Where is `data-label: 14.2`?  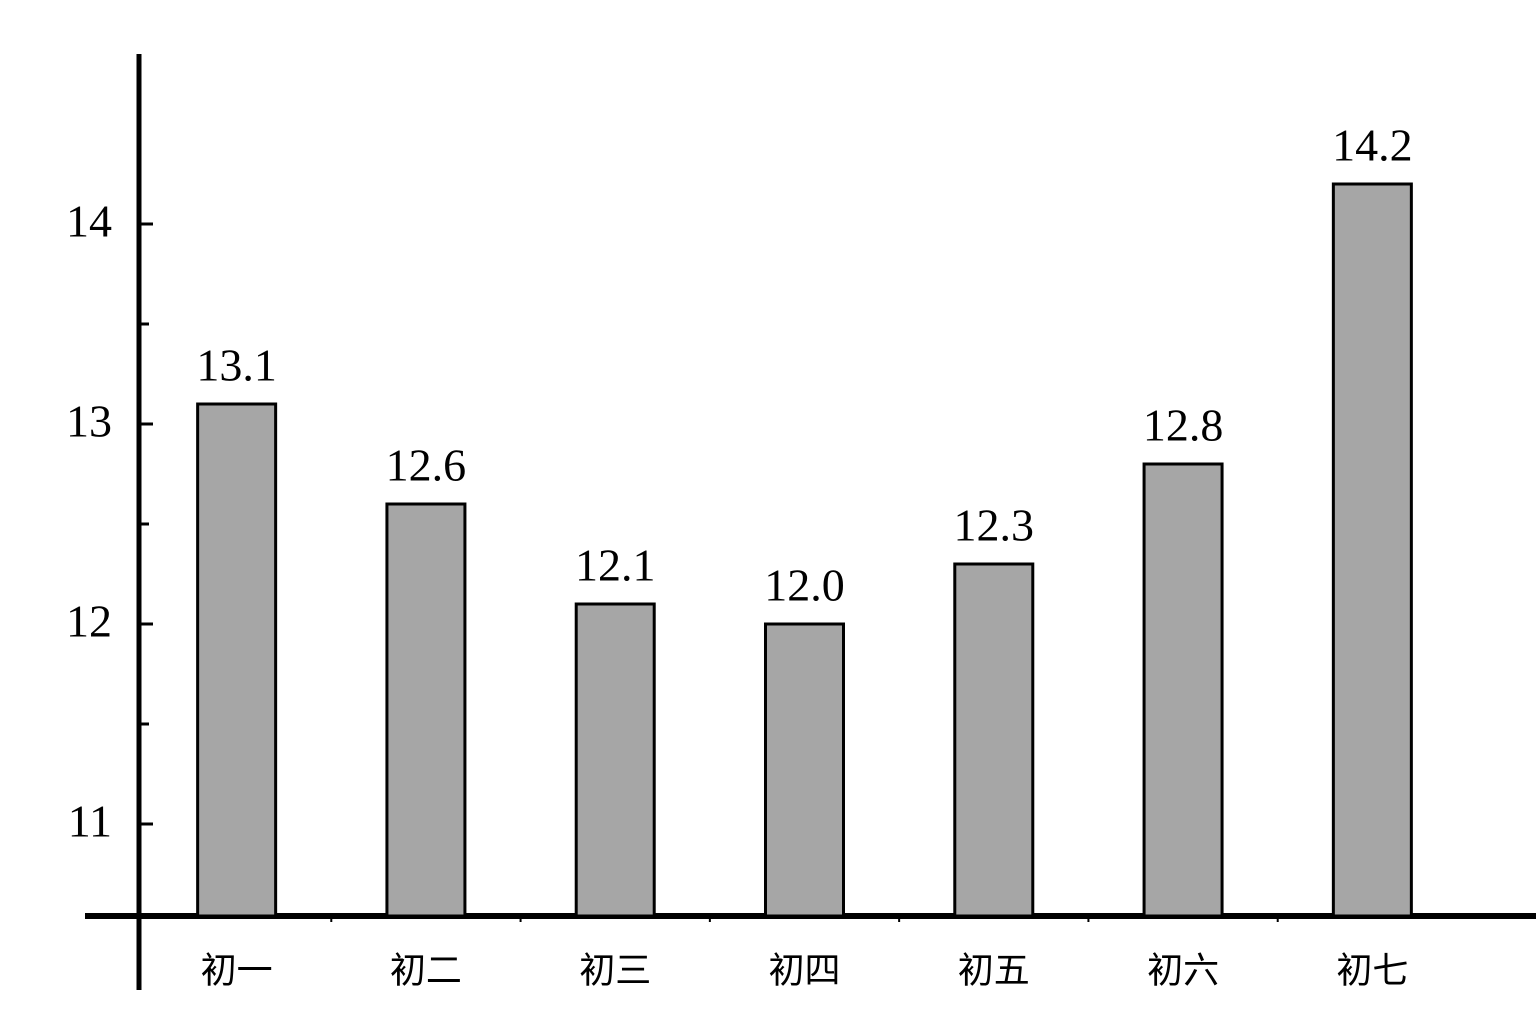
data-label: 14.2 is located at coordinates (1372, 145).